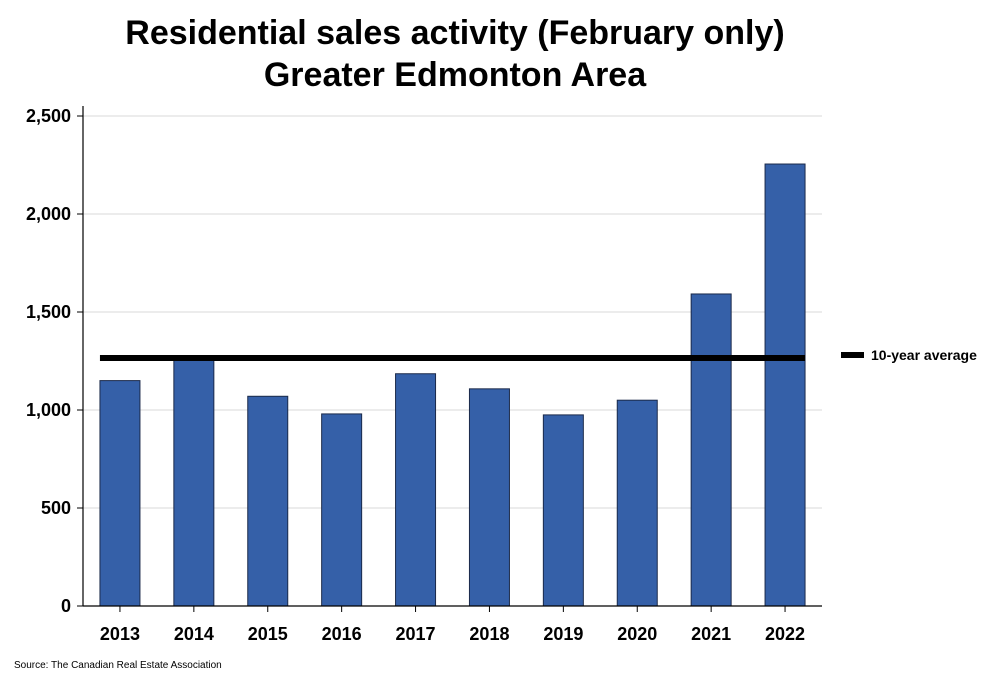  I want to click on x-tick-label: 2019, so click(563, 634).